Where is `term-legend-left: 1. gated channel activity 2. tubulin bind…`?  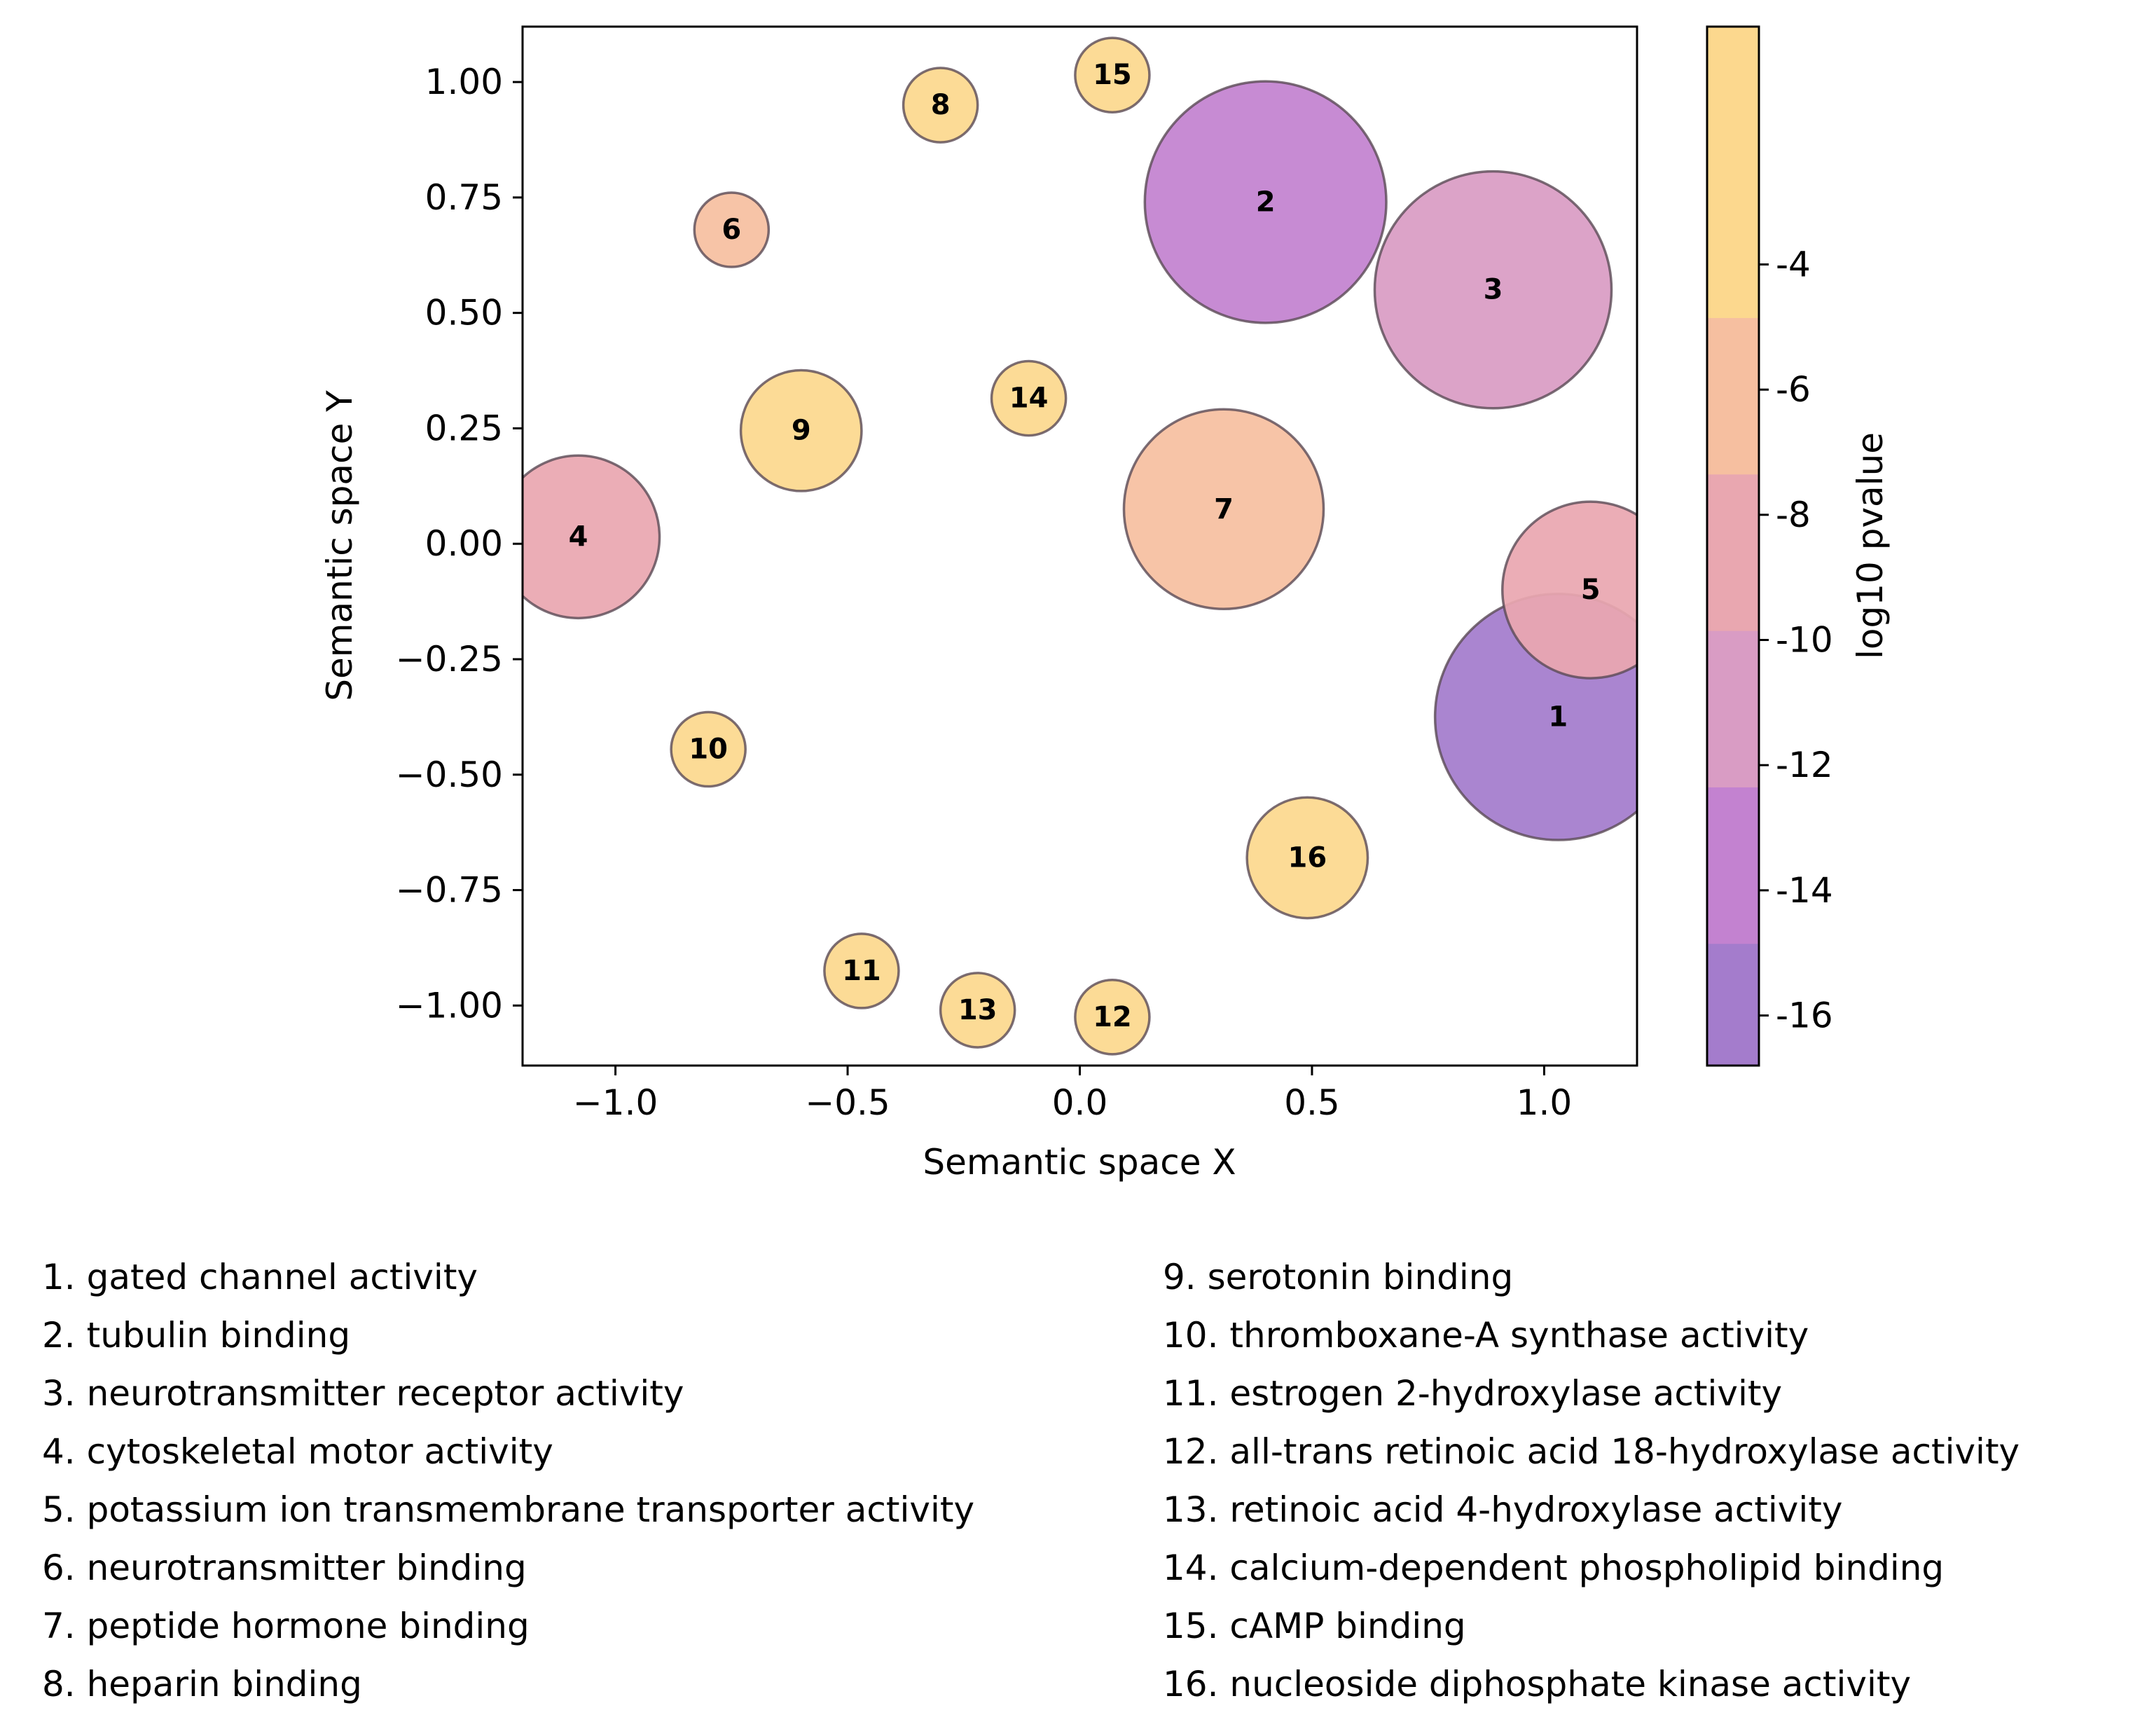 term-legend-left: 1. gated channel activity 2. tubulin bind… is located at coordinates (508, 1481).